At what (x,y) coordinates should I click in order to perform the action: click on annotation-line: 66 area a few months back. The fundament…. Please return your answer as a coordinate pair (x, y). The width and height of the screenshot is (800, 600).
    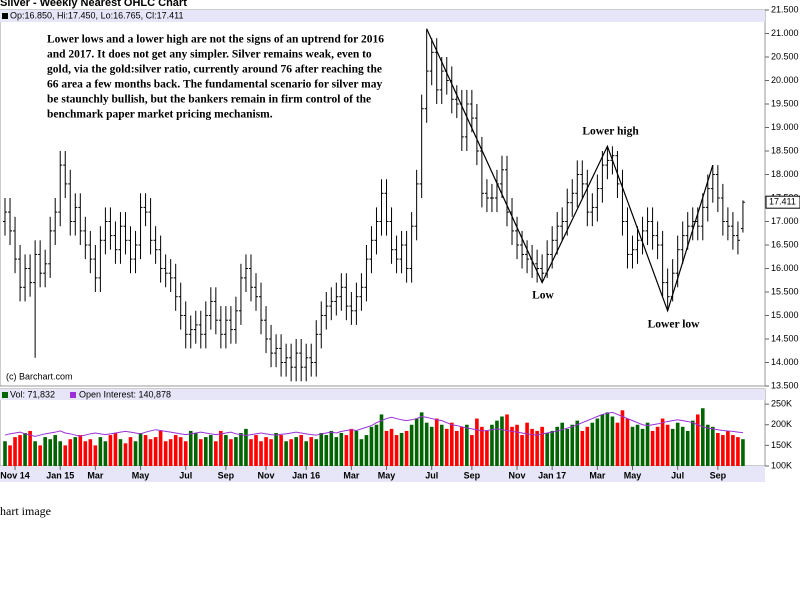
    Looking at the image, I should click on (214, 85).